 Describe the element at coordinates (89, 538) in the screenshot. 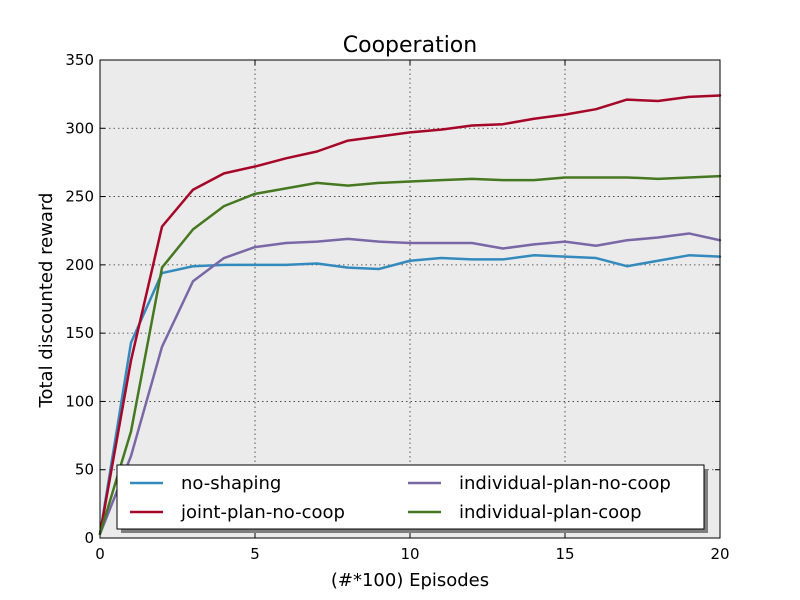

I see `y-tick-label: 0` at that location.